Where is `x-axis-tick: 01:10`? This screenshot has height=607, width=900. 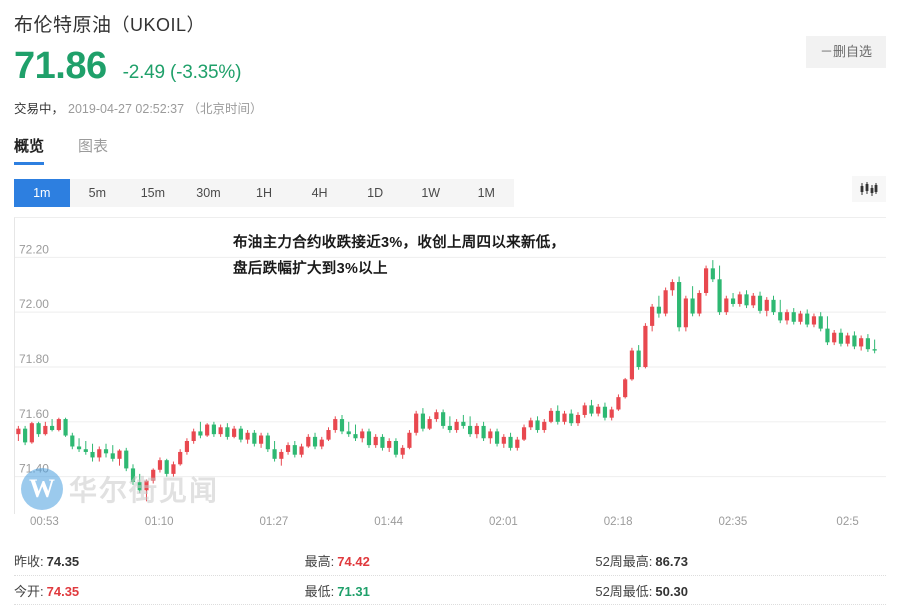
x-axis-tick: 01:10 is located at coordinates (159, 522).